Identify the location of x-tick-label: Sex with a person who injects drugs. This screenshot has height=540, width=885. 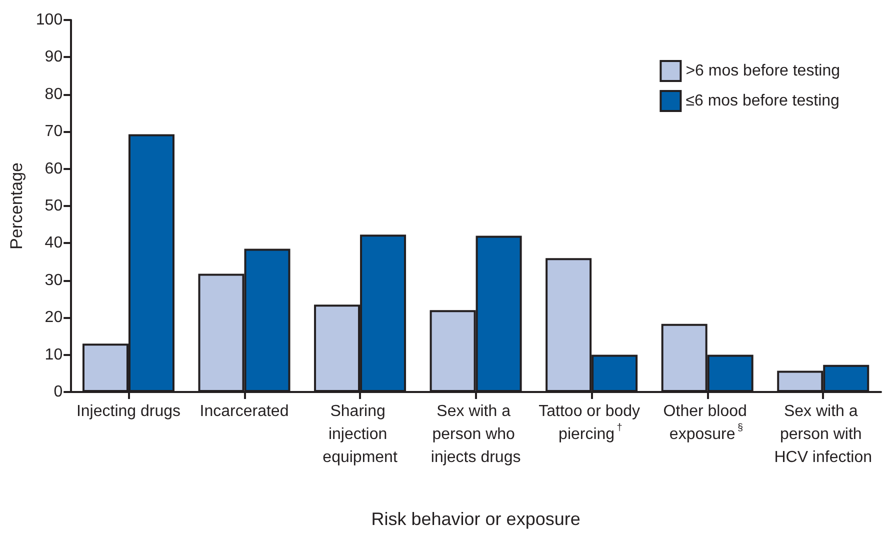
(475, 434).